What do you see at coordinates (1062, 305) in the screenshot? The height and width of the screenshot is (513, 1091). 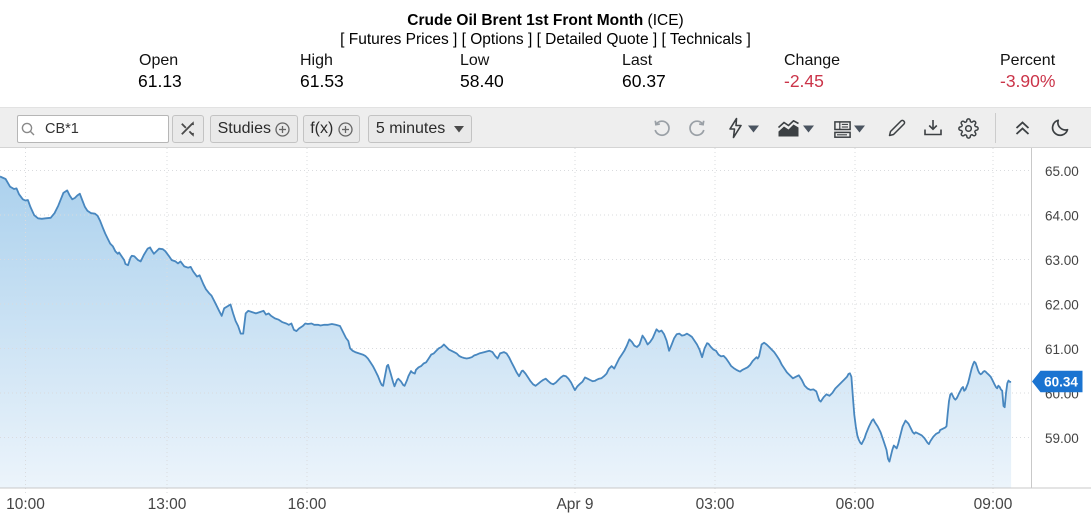 I see `svg-text: 62.00` at bounding box center [1062, 305].